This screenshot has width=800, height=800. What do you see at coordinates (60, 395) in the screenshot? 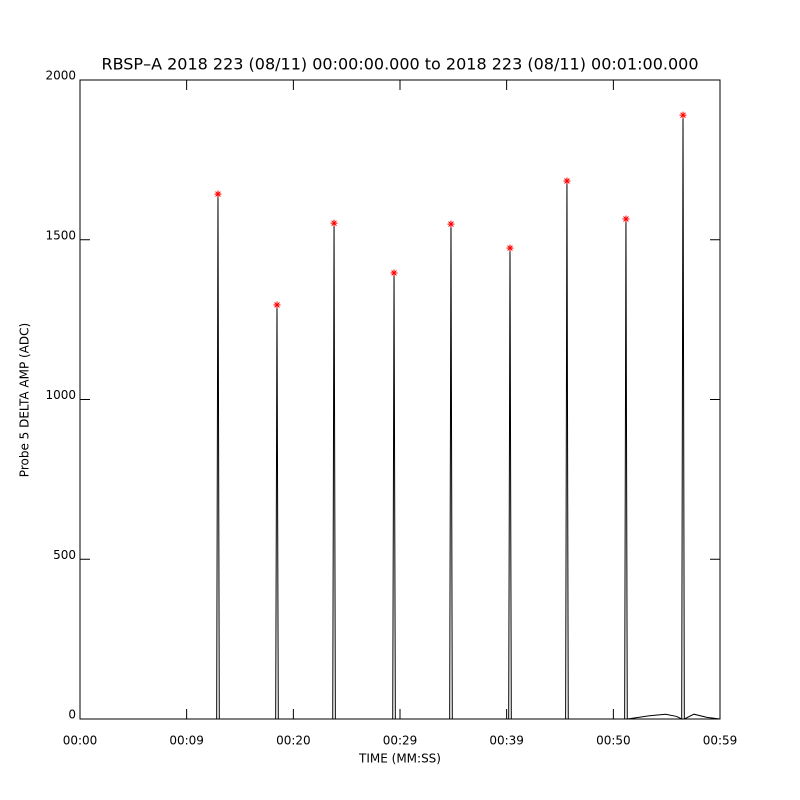
I see `y-tick-label: 1000` at bounding box center [60, 395].